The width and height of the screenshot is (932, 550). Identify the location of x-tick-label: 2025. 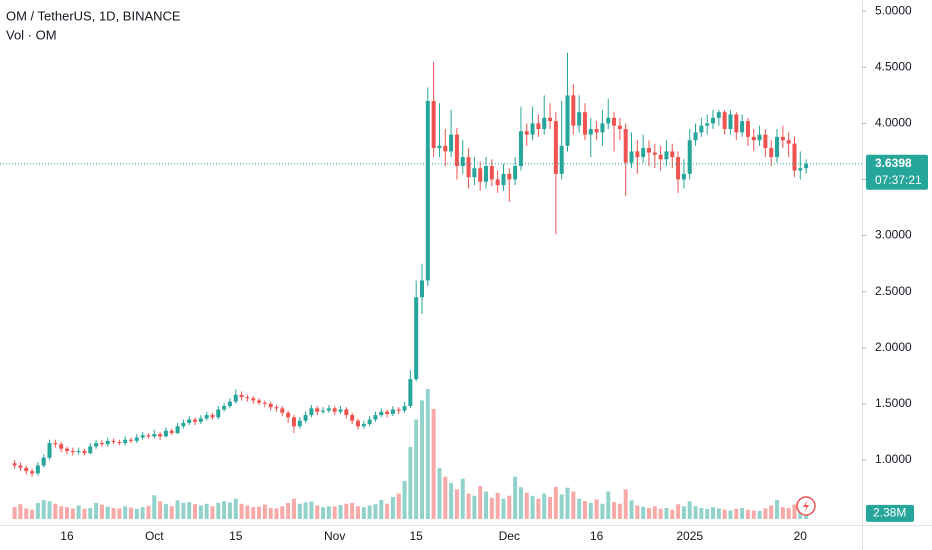
(689, 536).